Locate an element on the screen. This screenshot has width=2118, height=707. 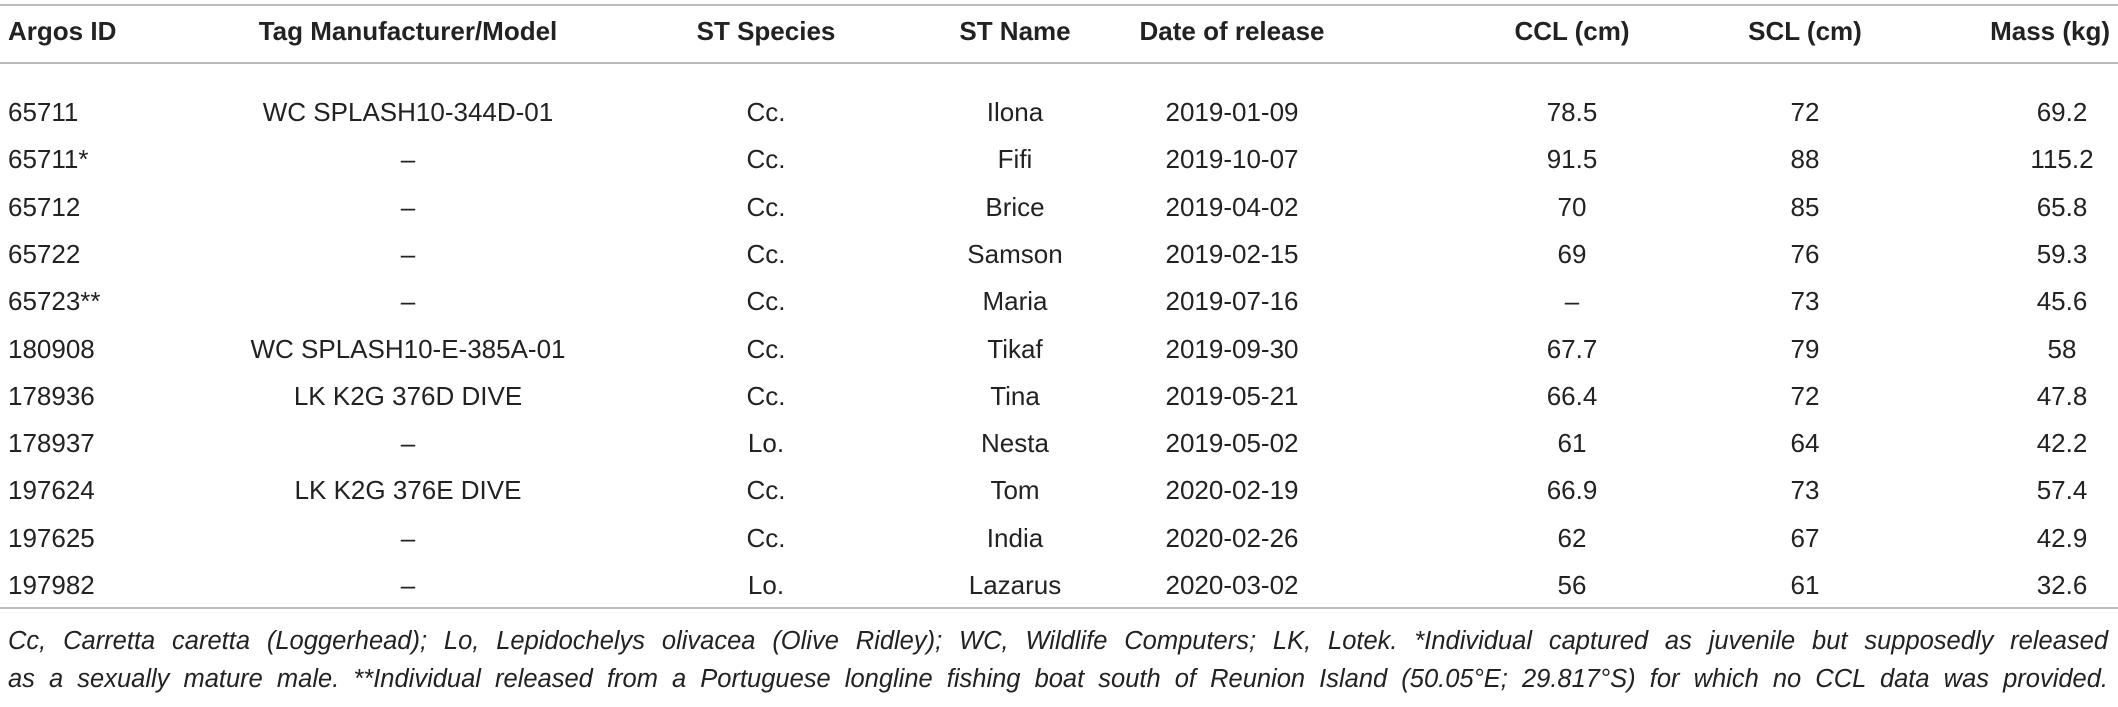
table-cell: LK K2G 376E DIVE is located at coordinates (408, 490).